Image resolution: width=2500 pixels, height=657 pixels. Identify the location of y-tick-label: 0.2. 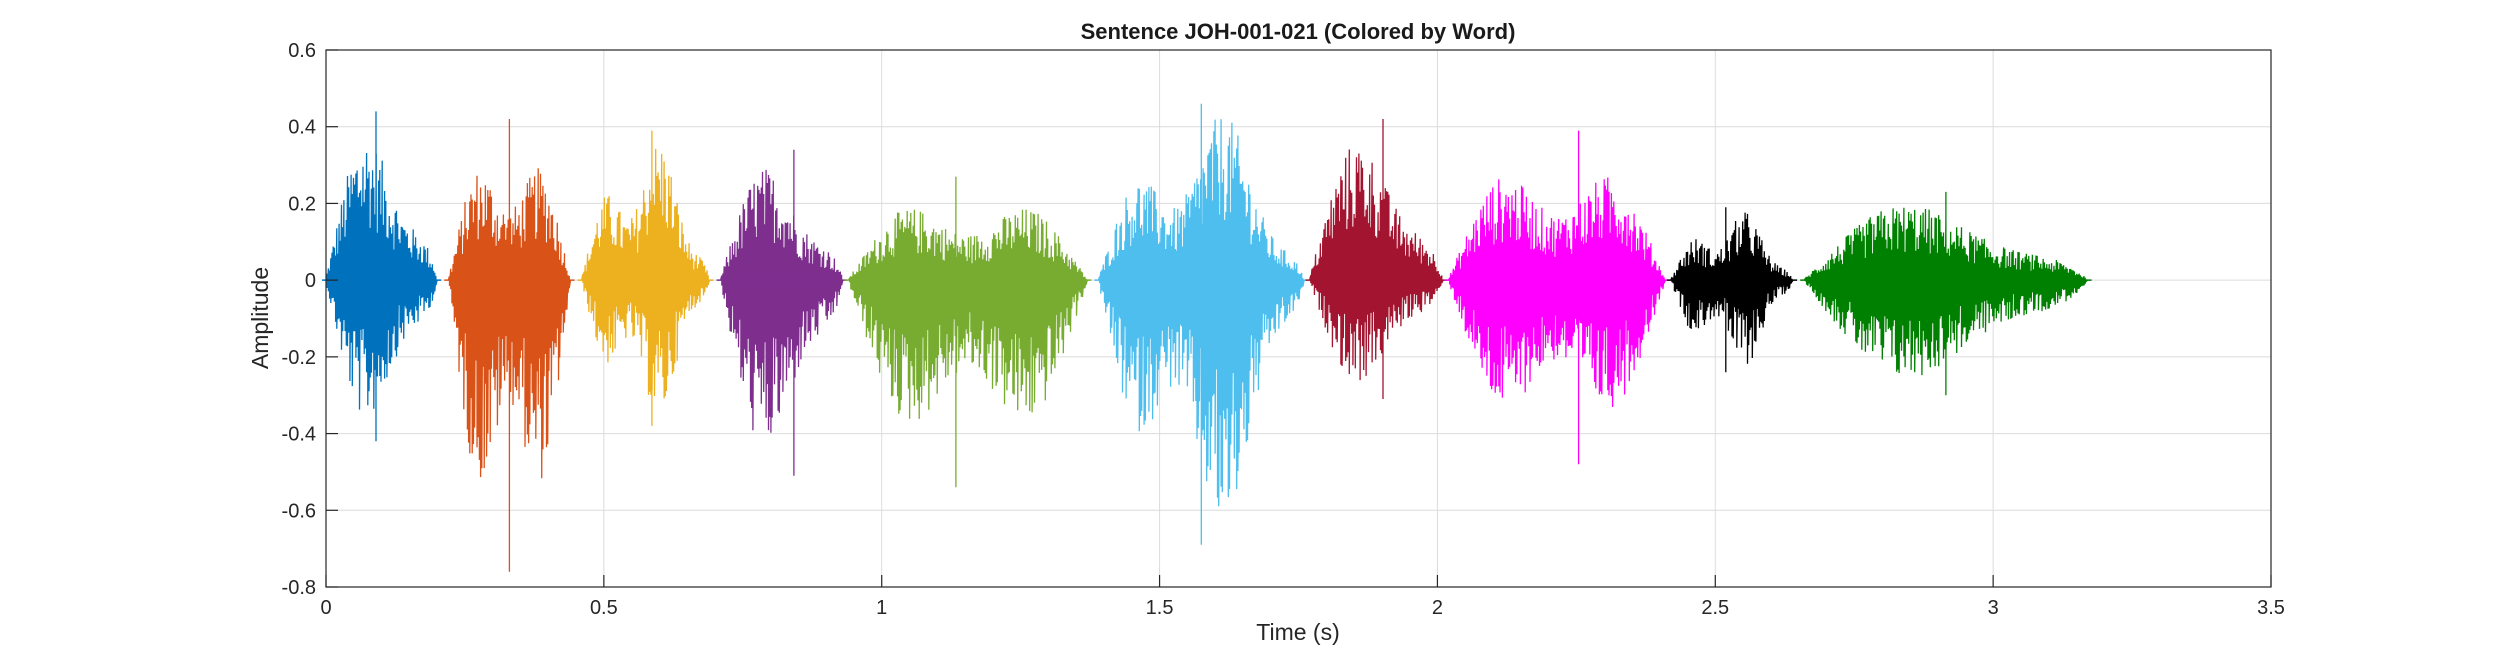
(302, 204).